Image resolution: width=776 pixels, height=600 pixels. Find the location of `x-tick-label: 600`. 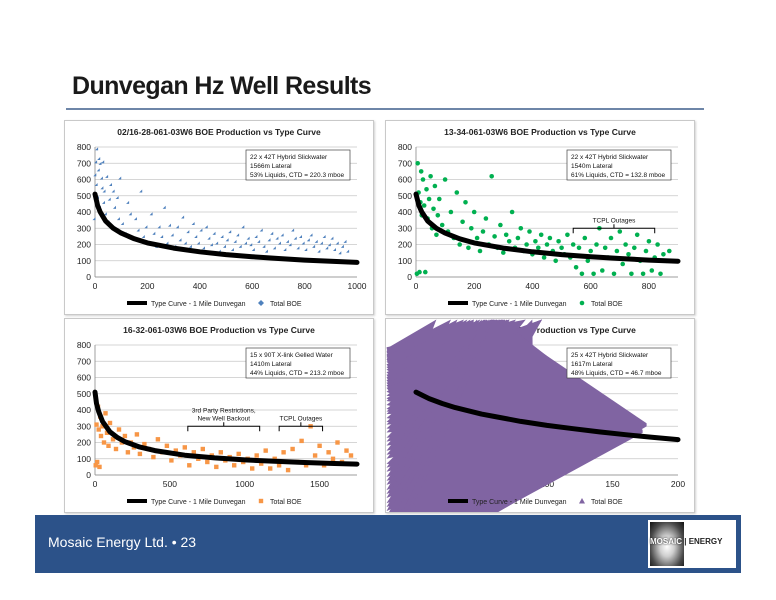

x-tick-label: 600 is located at coordinates (252, 286).